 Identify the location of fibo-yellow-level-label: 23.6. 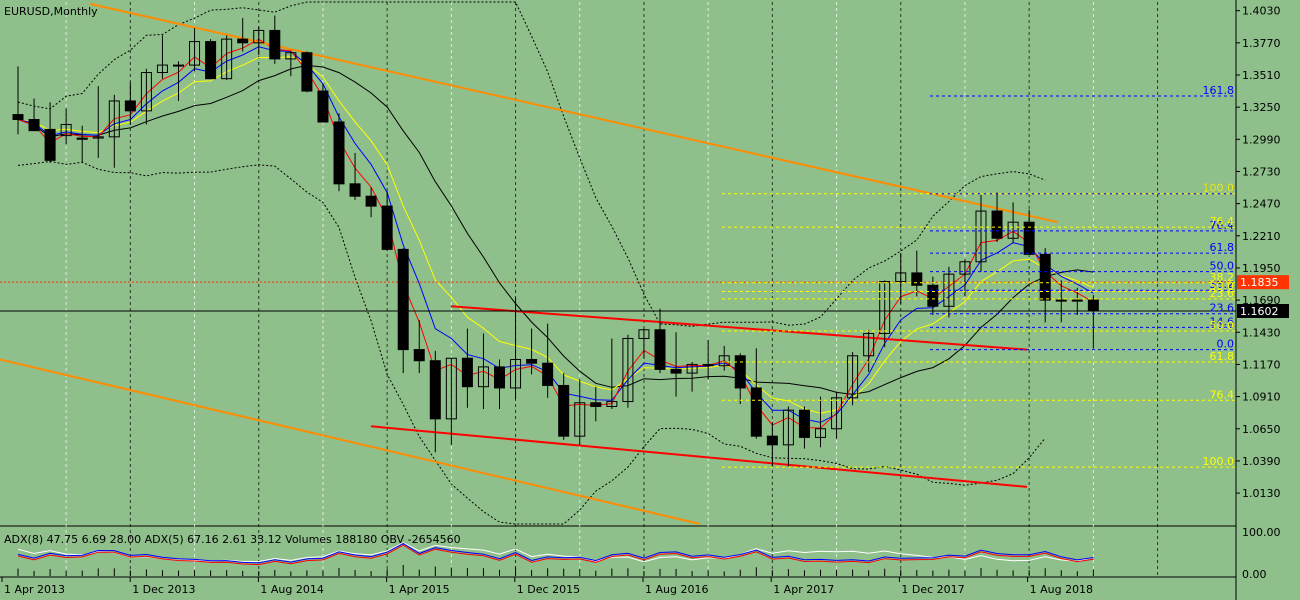
(1222, 293).